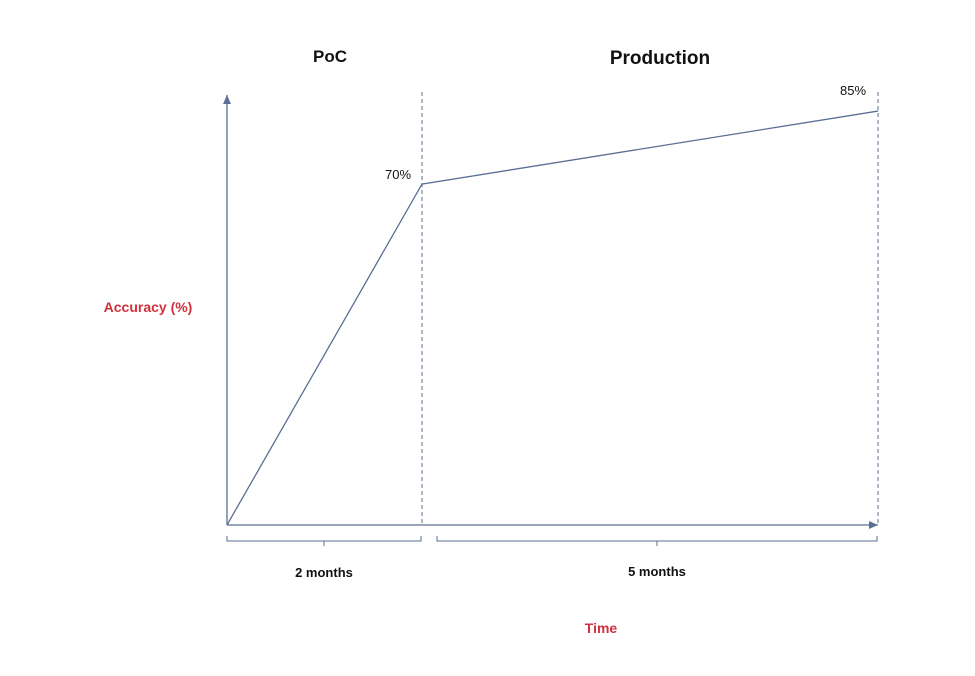  What do you see at coordinates (398, 174) in the screenshot?
I see `data-label-poc-end: 70%` at bounding box center [398, 174].